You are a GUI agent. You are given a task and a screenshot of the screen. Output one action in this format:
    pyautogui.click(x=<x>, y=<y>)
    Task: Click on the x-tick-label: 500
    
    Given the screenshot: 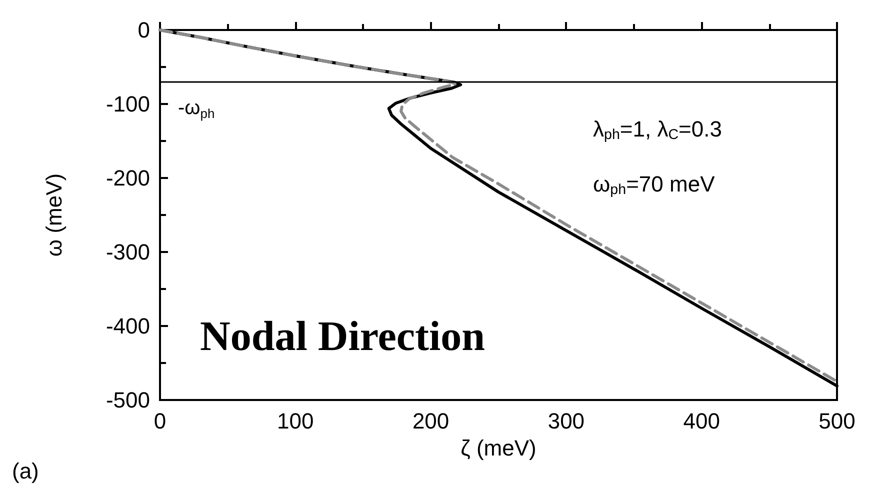 What is the action you would take?
    pyautogui.click(x=837, y=421)
    